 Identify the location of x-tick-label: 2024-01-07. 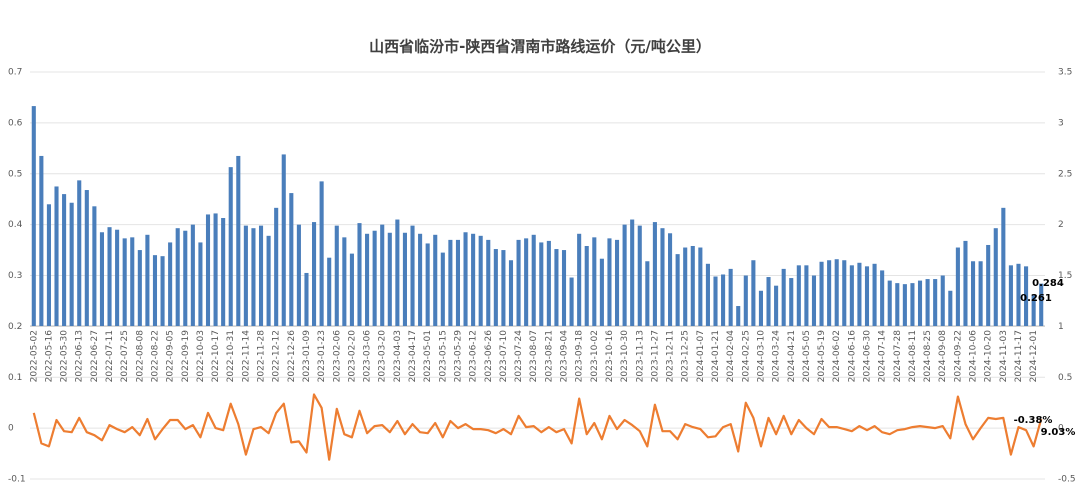
(701, 356).